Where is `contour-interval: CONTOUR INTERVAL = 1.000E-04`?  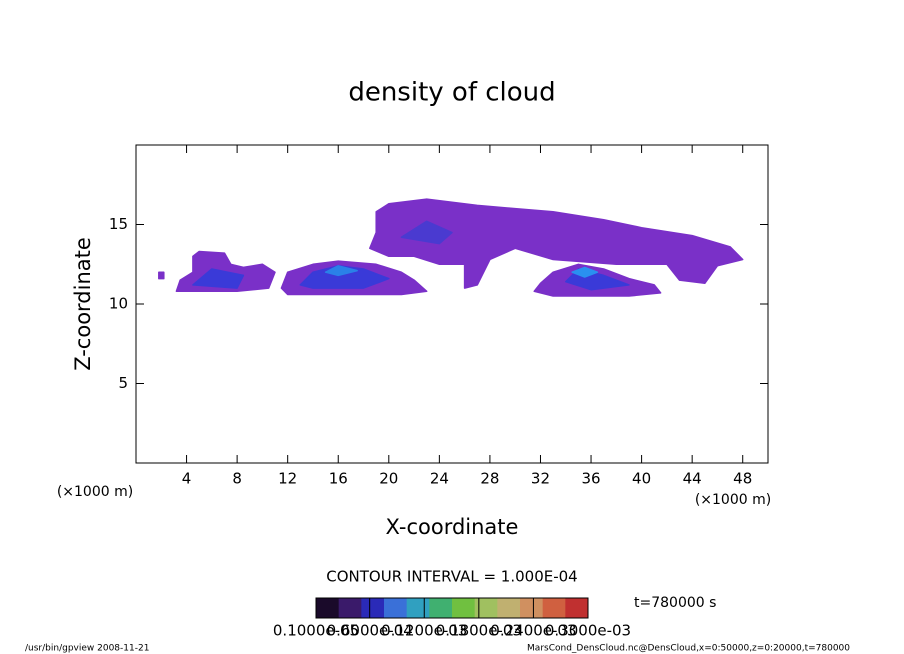 contour-interval: CONTOUR INTERVAL = 1.000E-04 is located at coordinates (451, 577).